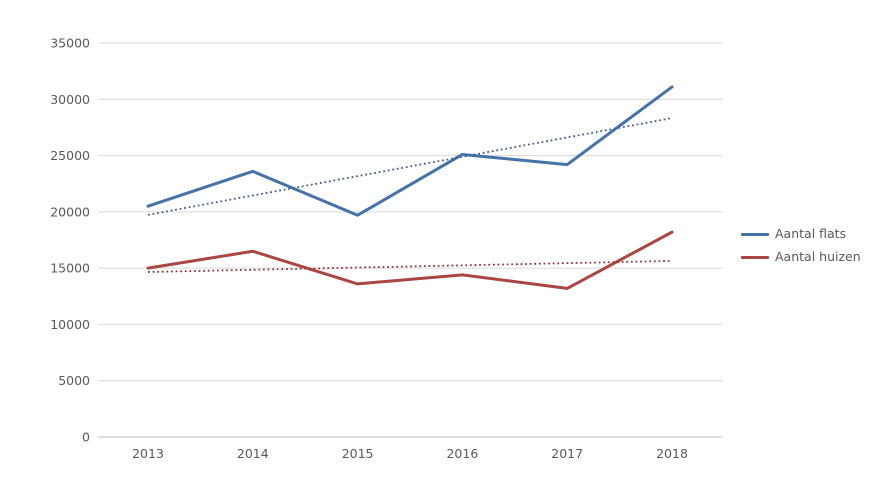 The width and height of the screenshot is (891, 498). I want to click on legend-swatch-huizen-icon, so click(755, 257).